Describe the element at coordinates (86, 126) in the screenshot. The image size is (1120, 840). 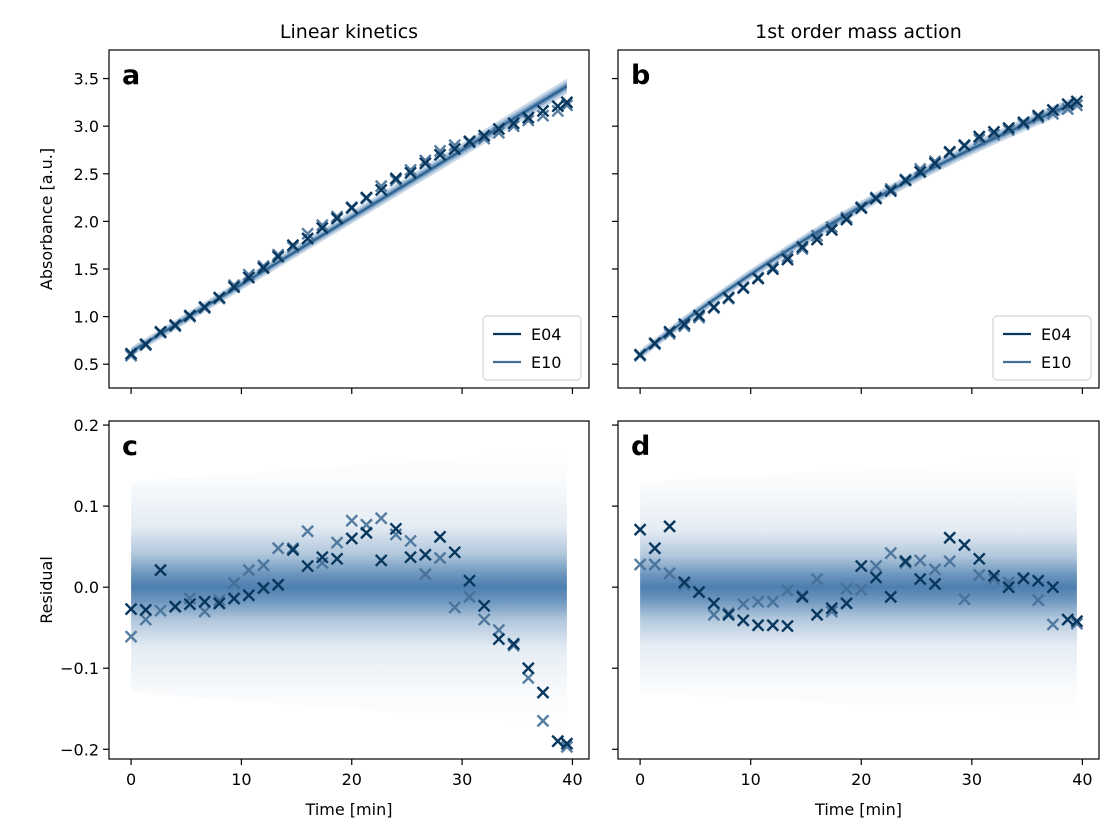
I see `y-tick-label: 3.0` at that location.